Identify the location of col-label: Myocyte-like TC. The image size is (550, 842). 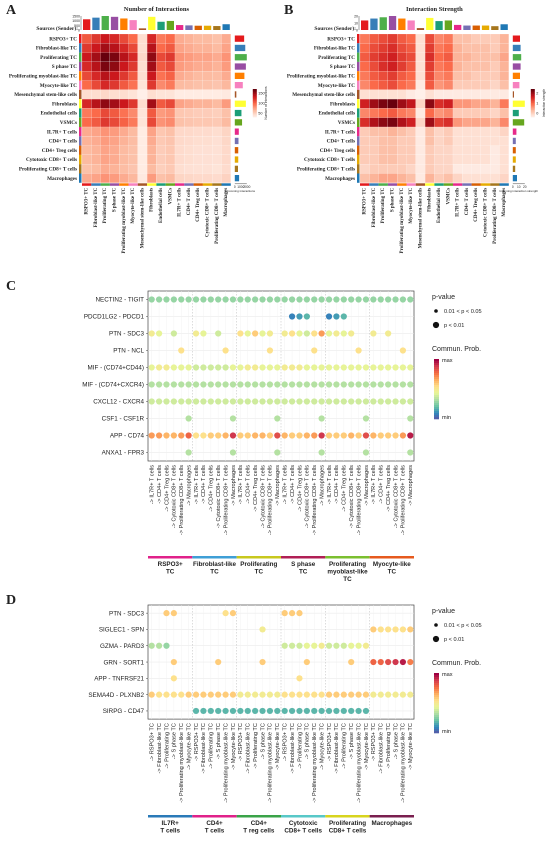
(133, 205).